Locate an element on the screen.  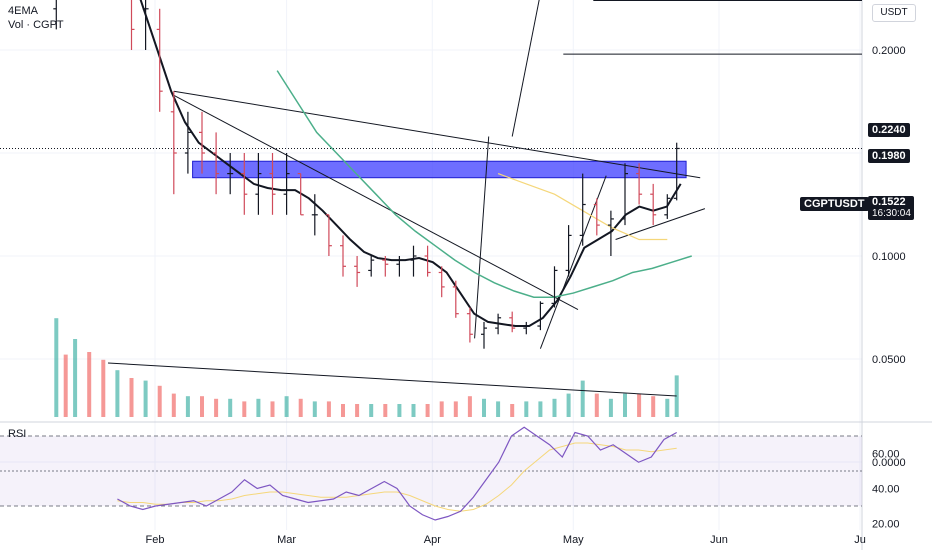
rsi-line is located at coordinates (397, 473).